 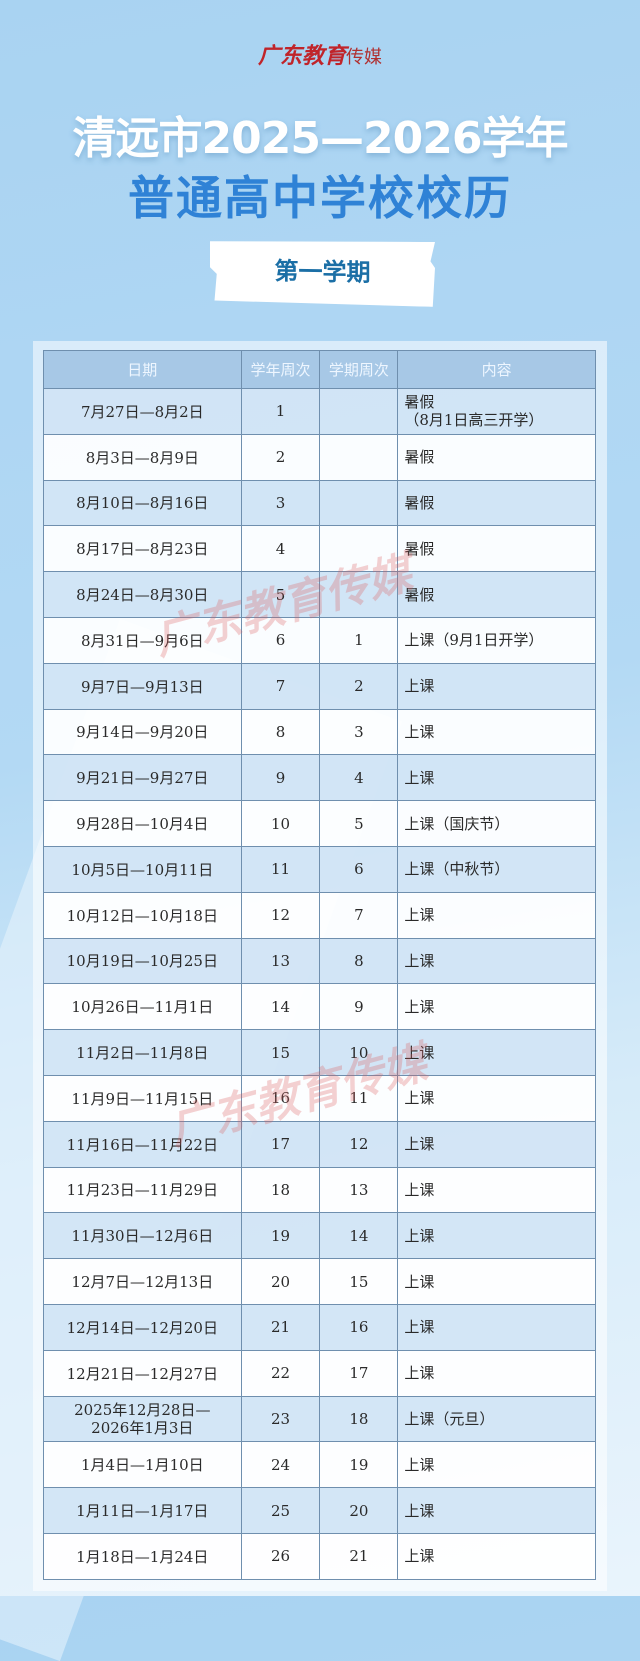 I want to click on cell-year-week: 17, so click(x=280, y=1144).